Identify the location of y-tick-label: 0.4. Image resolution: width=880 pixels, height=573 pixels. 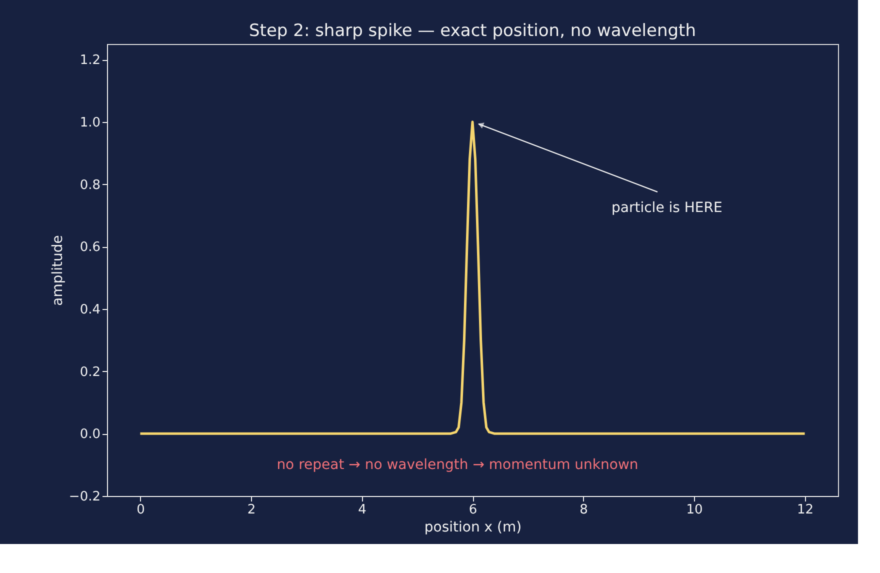
(90, 310).